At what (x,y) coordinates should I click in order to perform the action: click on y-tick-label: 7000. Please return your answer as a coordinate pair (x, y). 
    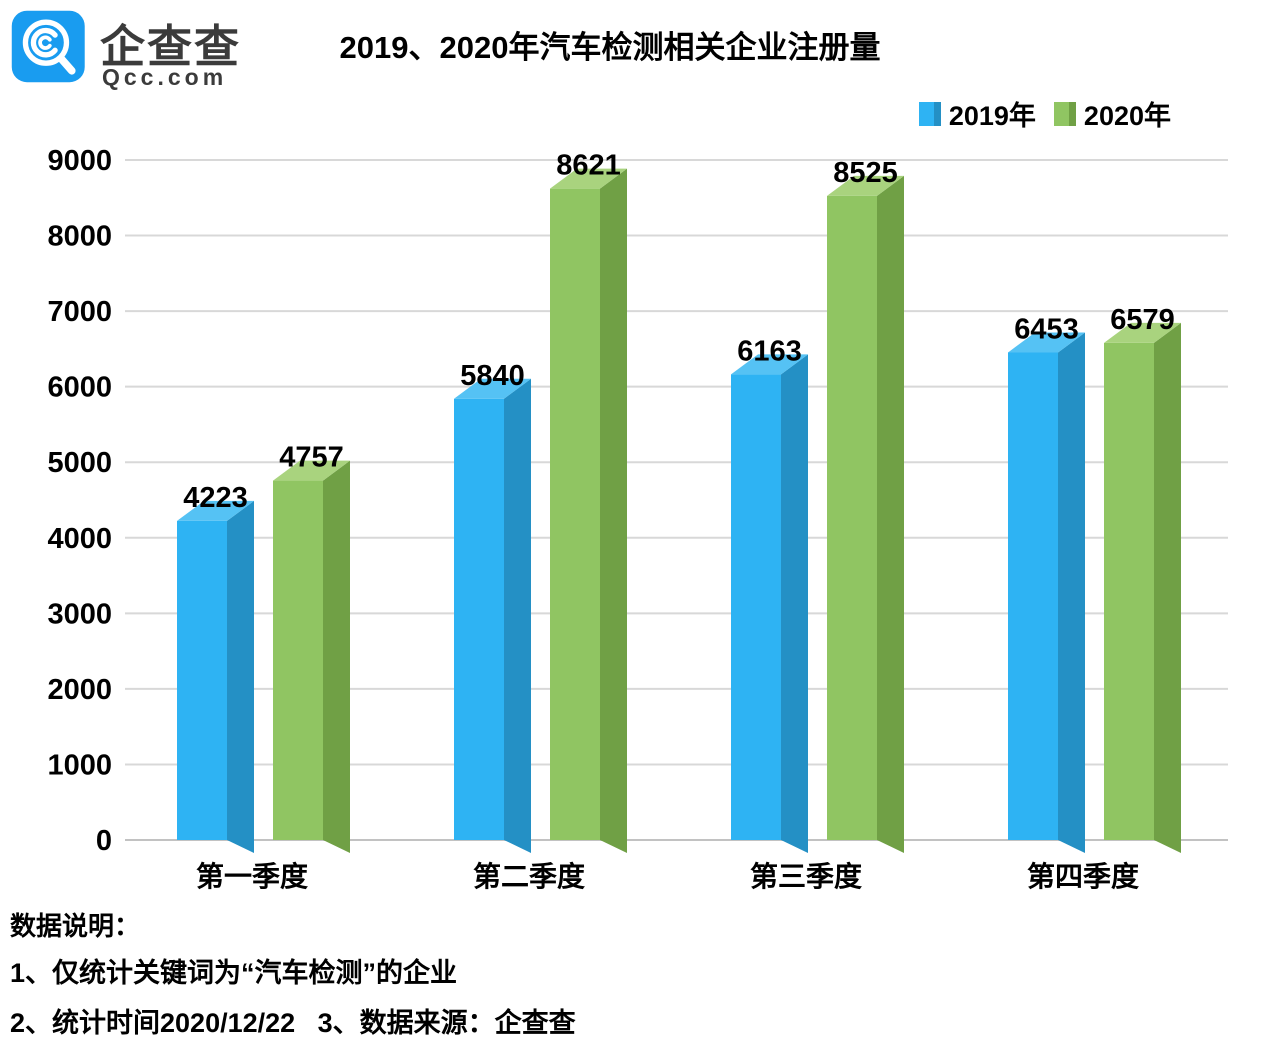
    Looking at the image, I should click on (79, 312).